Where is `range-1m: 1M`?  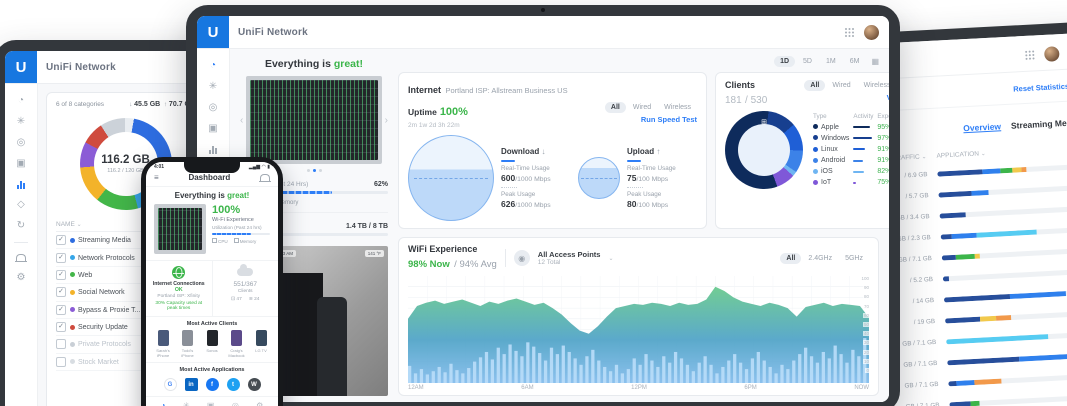
range-1m: 1M is located at coordinates (830, 61).